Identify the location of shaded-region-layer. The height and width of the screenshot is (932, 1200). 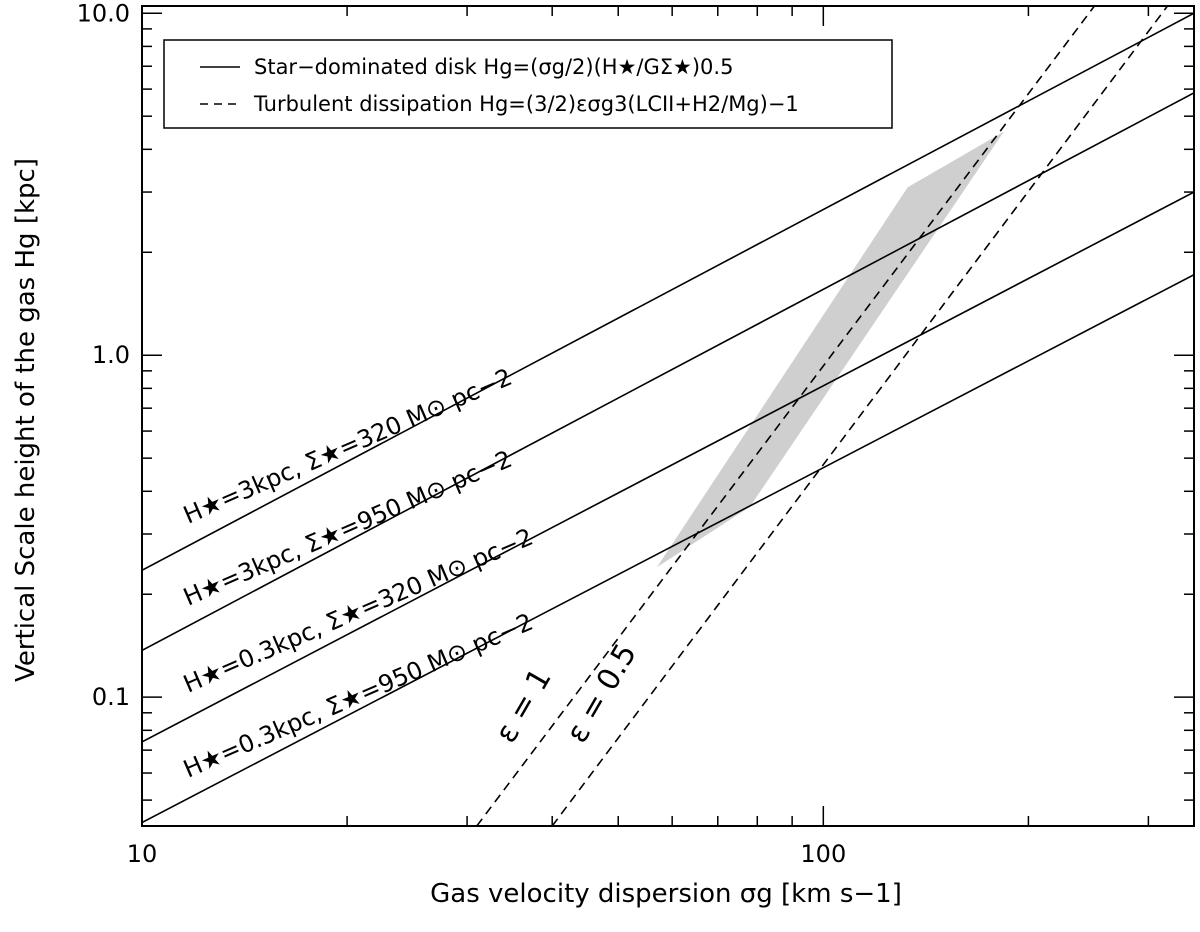
(830, 349).